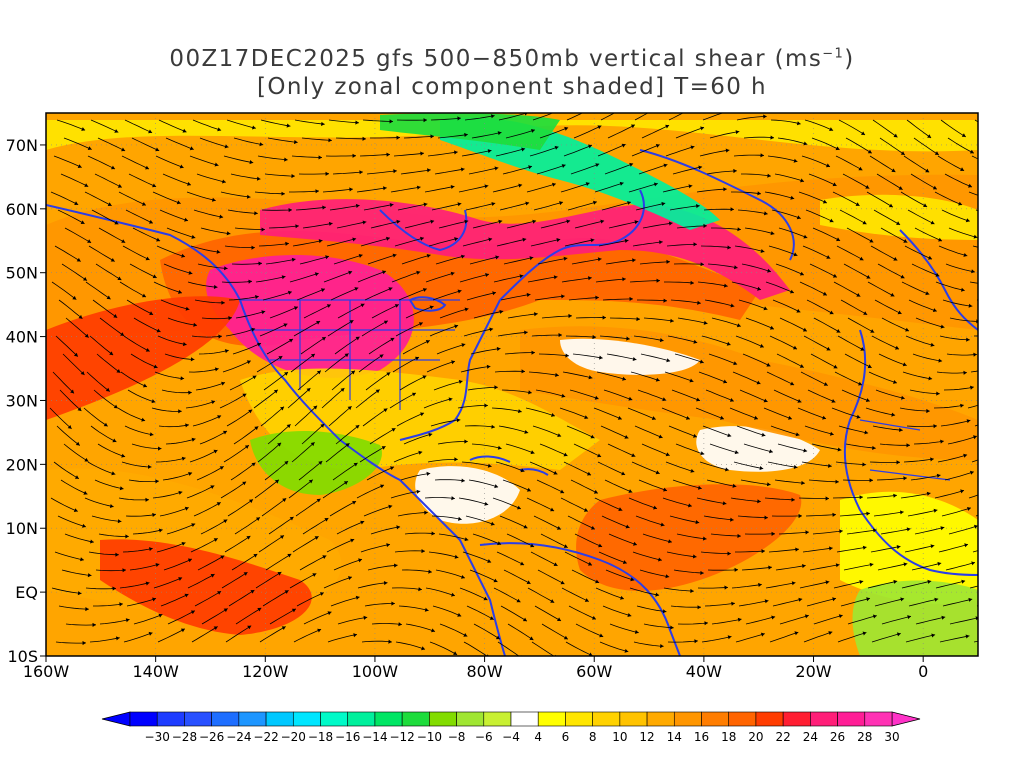 The height and width of the screenshot is (768, 1024). I want to click on lon-tick-label: 20W, so click(813, 671).